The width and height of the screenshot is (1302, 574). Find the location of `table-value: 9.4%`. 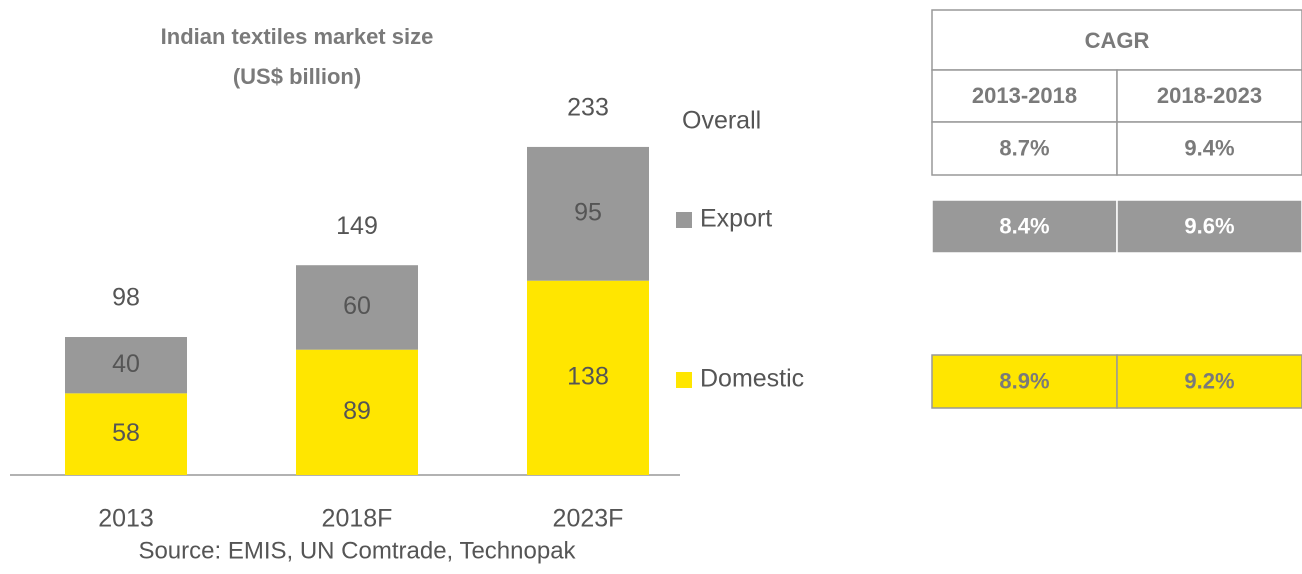

table-value: 9.4% is located at coordinates (1209, 147).